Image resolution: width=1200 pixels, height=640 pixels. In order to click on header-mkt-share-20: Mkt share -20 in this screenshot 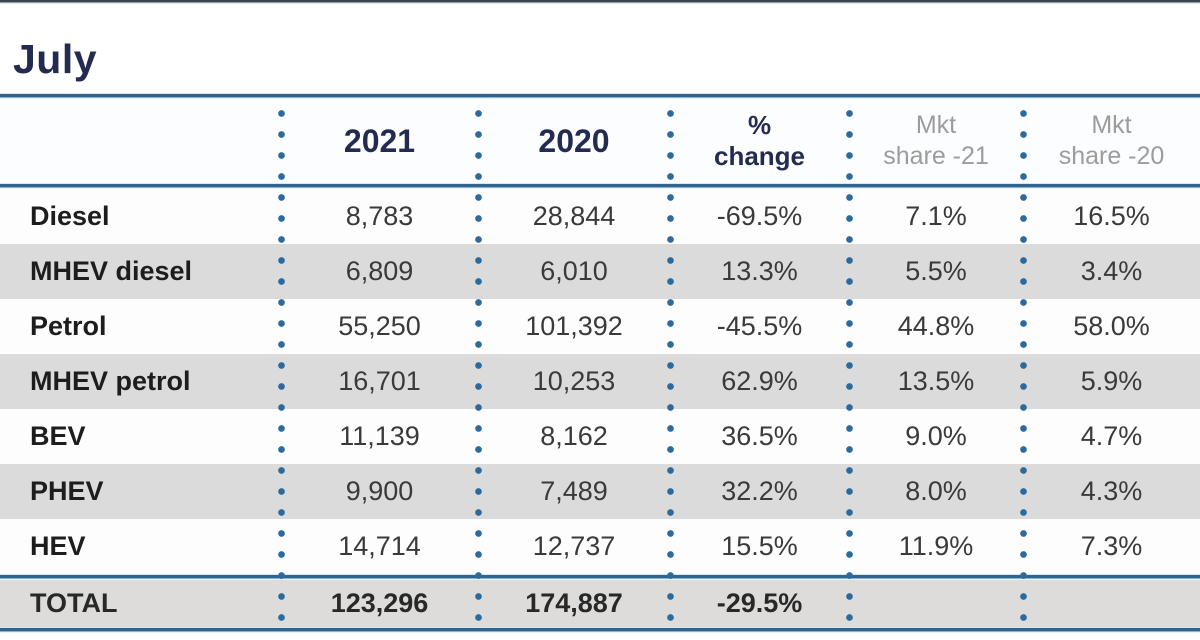, I will do `click(1111, 140)`.